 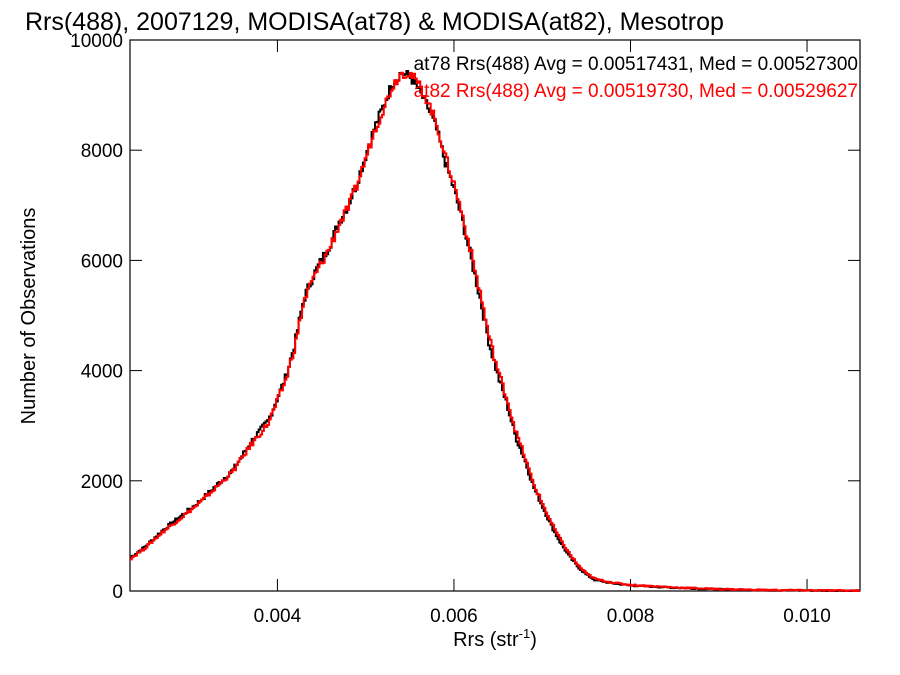 What do you see at coordinates (454, 616) in the screenshot?
I see `x-tick-label: 0.006` at bounding box center [454, 616].